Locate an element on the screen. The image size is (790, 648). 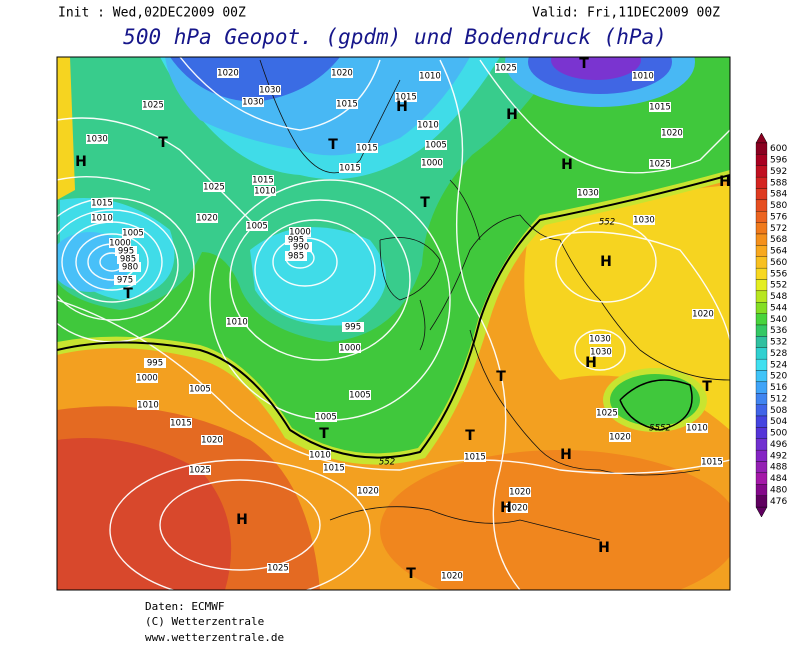
colorbar-label: 572 is located at coordinates (778, 229).